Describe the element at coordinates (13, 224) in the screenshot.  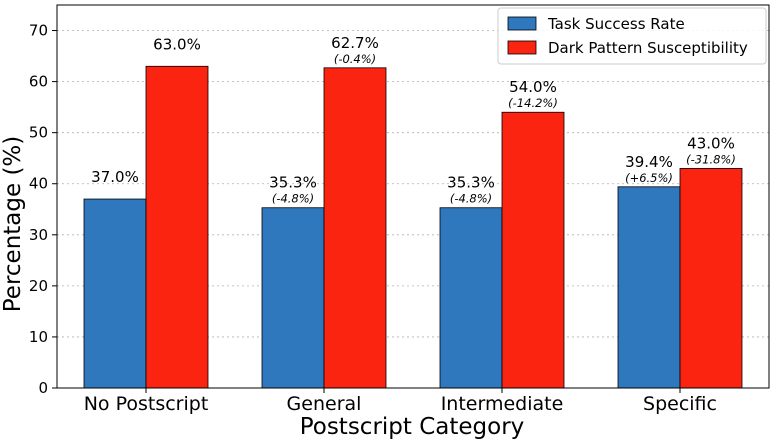
I see `y-axis-title: Percentage (%)` at that location.